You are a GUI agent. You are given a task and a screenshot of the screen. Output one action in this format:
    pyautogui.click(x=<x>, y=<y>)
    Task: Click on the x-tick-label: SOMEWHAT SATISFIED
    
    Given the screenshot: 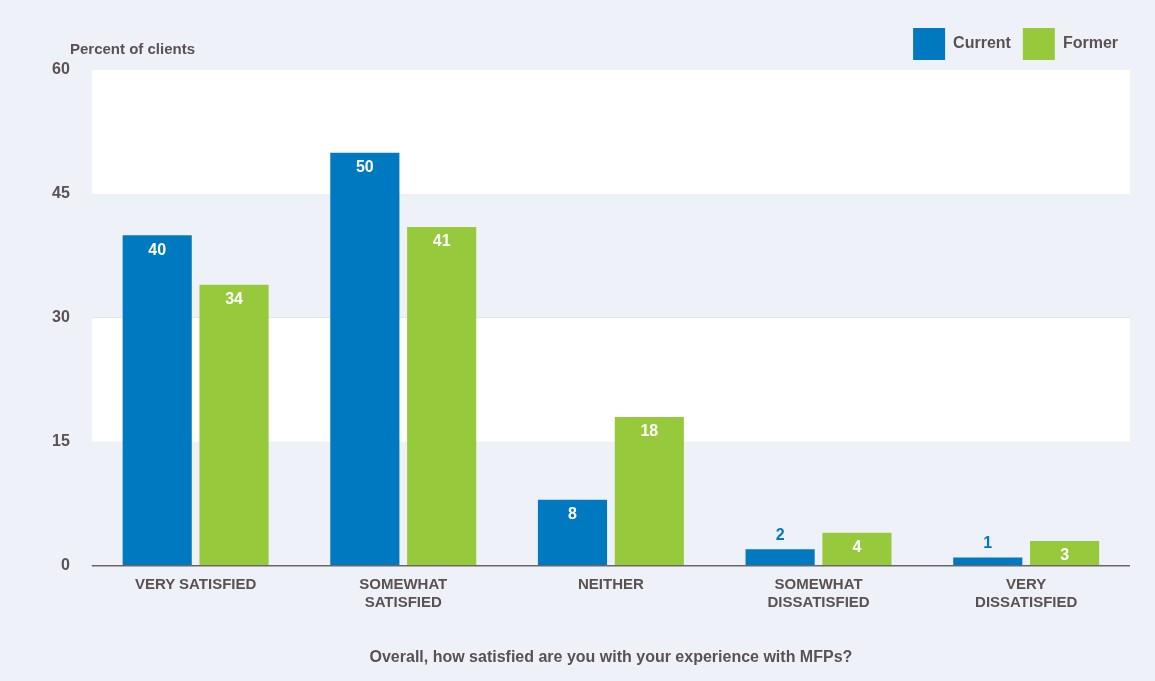 What is the action you would take?
    pyautogui.click(x=403, y=592)
    